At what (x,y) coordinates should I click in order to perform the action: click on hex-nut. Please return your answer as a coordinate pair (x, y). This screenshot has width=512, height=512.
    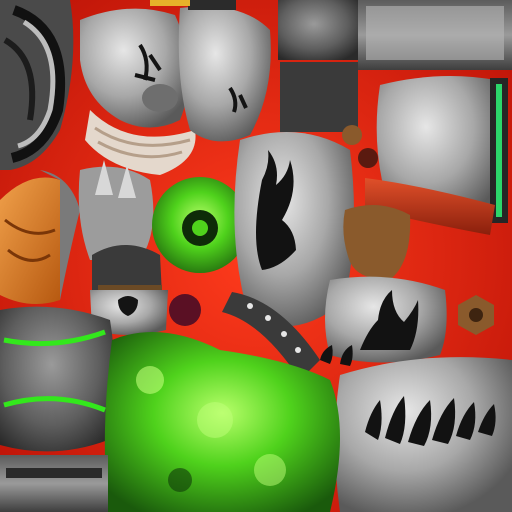
    Looking at the image, I should click on (476, 315).